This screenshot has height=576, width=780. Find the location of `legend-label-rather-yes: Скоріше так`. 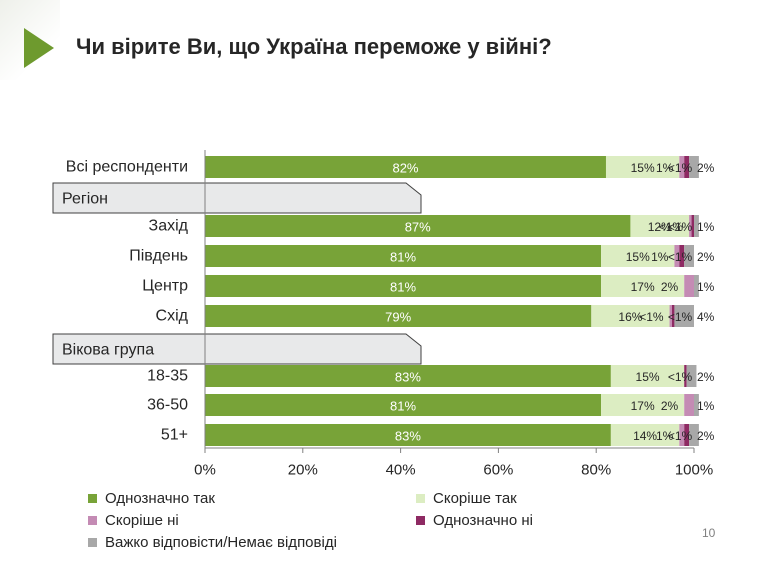

legend-label-rather-yes: Скоріше так is located at coordinates (475, 498).